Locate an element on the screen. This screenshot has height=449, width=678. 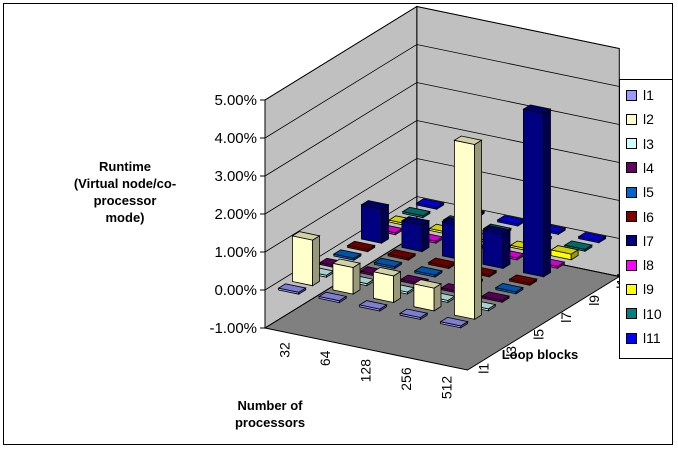
legend-item-l6: l6 is located at coordinates (640, 217).